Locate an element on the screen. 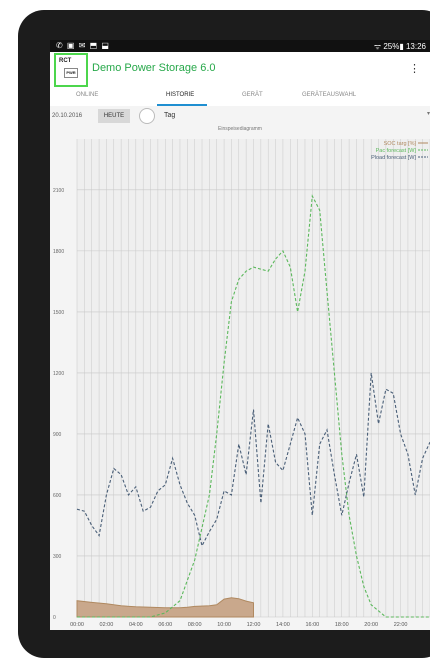 The image size is (430, 658). x-tick-label: 18:00 is located at coordinates (342, 625).